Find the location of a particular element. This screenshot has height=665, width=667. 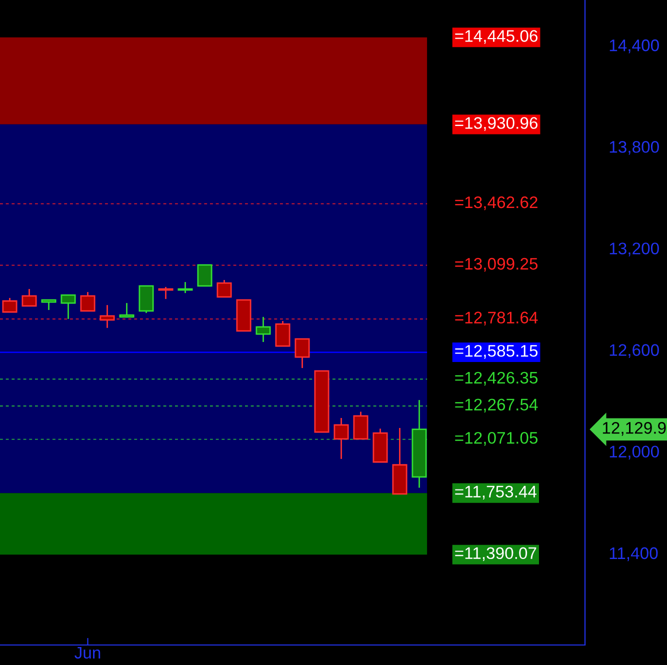

y-tick-label: 14,400 is located at coordinates (634, 46).